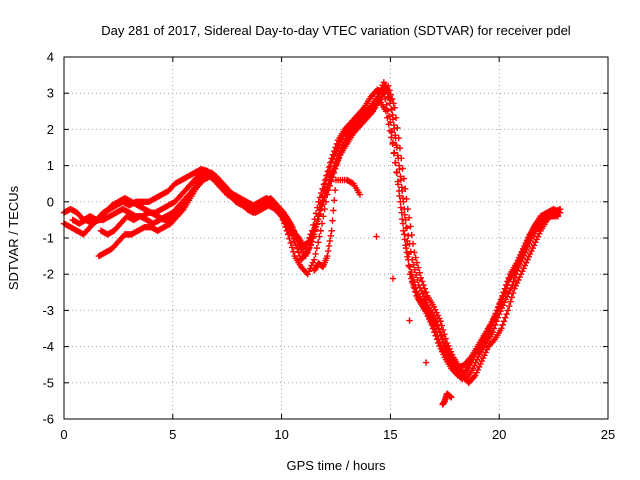 This screenshot has width=640, height=480. I want to click on y-axis-label: SDTVAR / TECUs, so click(13, 237).